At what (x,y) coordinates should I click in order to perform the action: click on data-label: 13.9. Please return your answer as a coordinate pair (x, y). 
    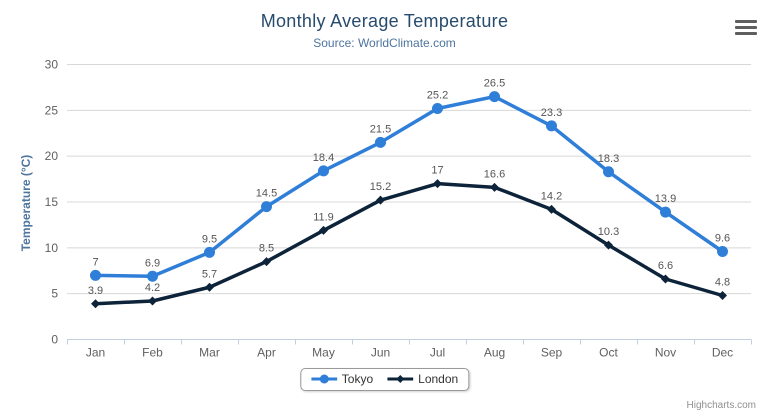
    Looking at the image, I should click on (665, 199).